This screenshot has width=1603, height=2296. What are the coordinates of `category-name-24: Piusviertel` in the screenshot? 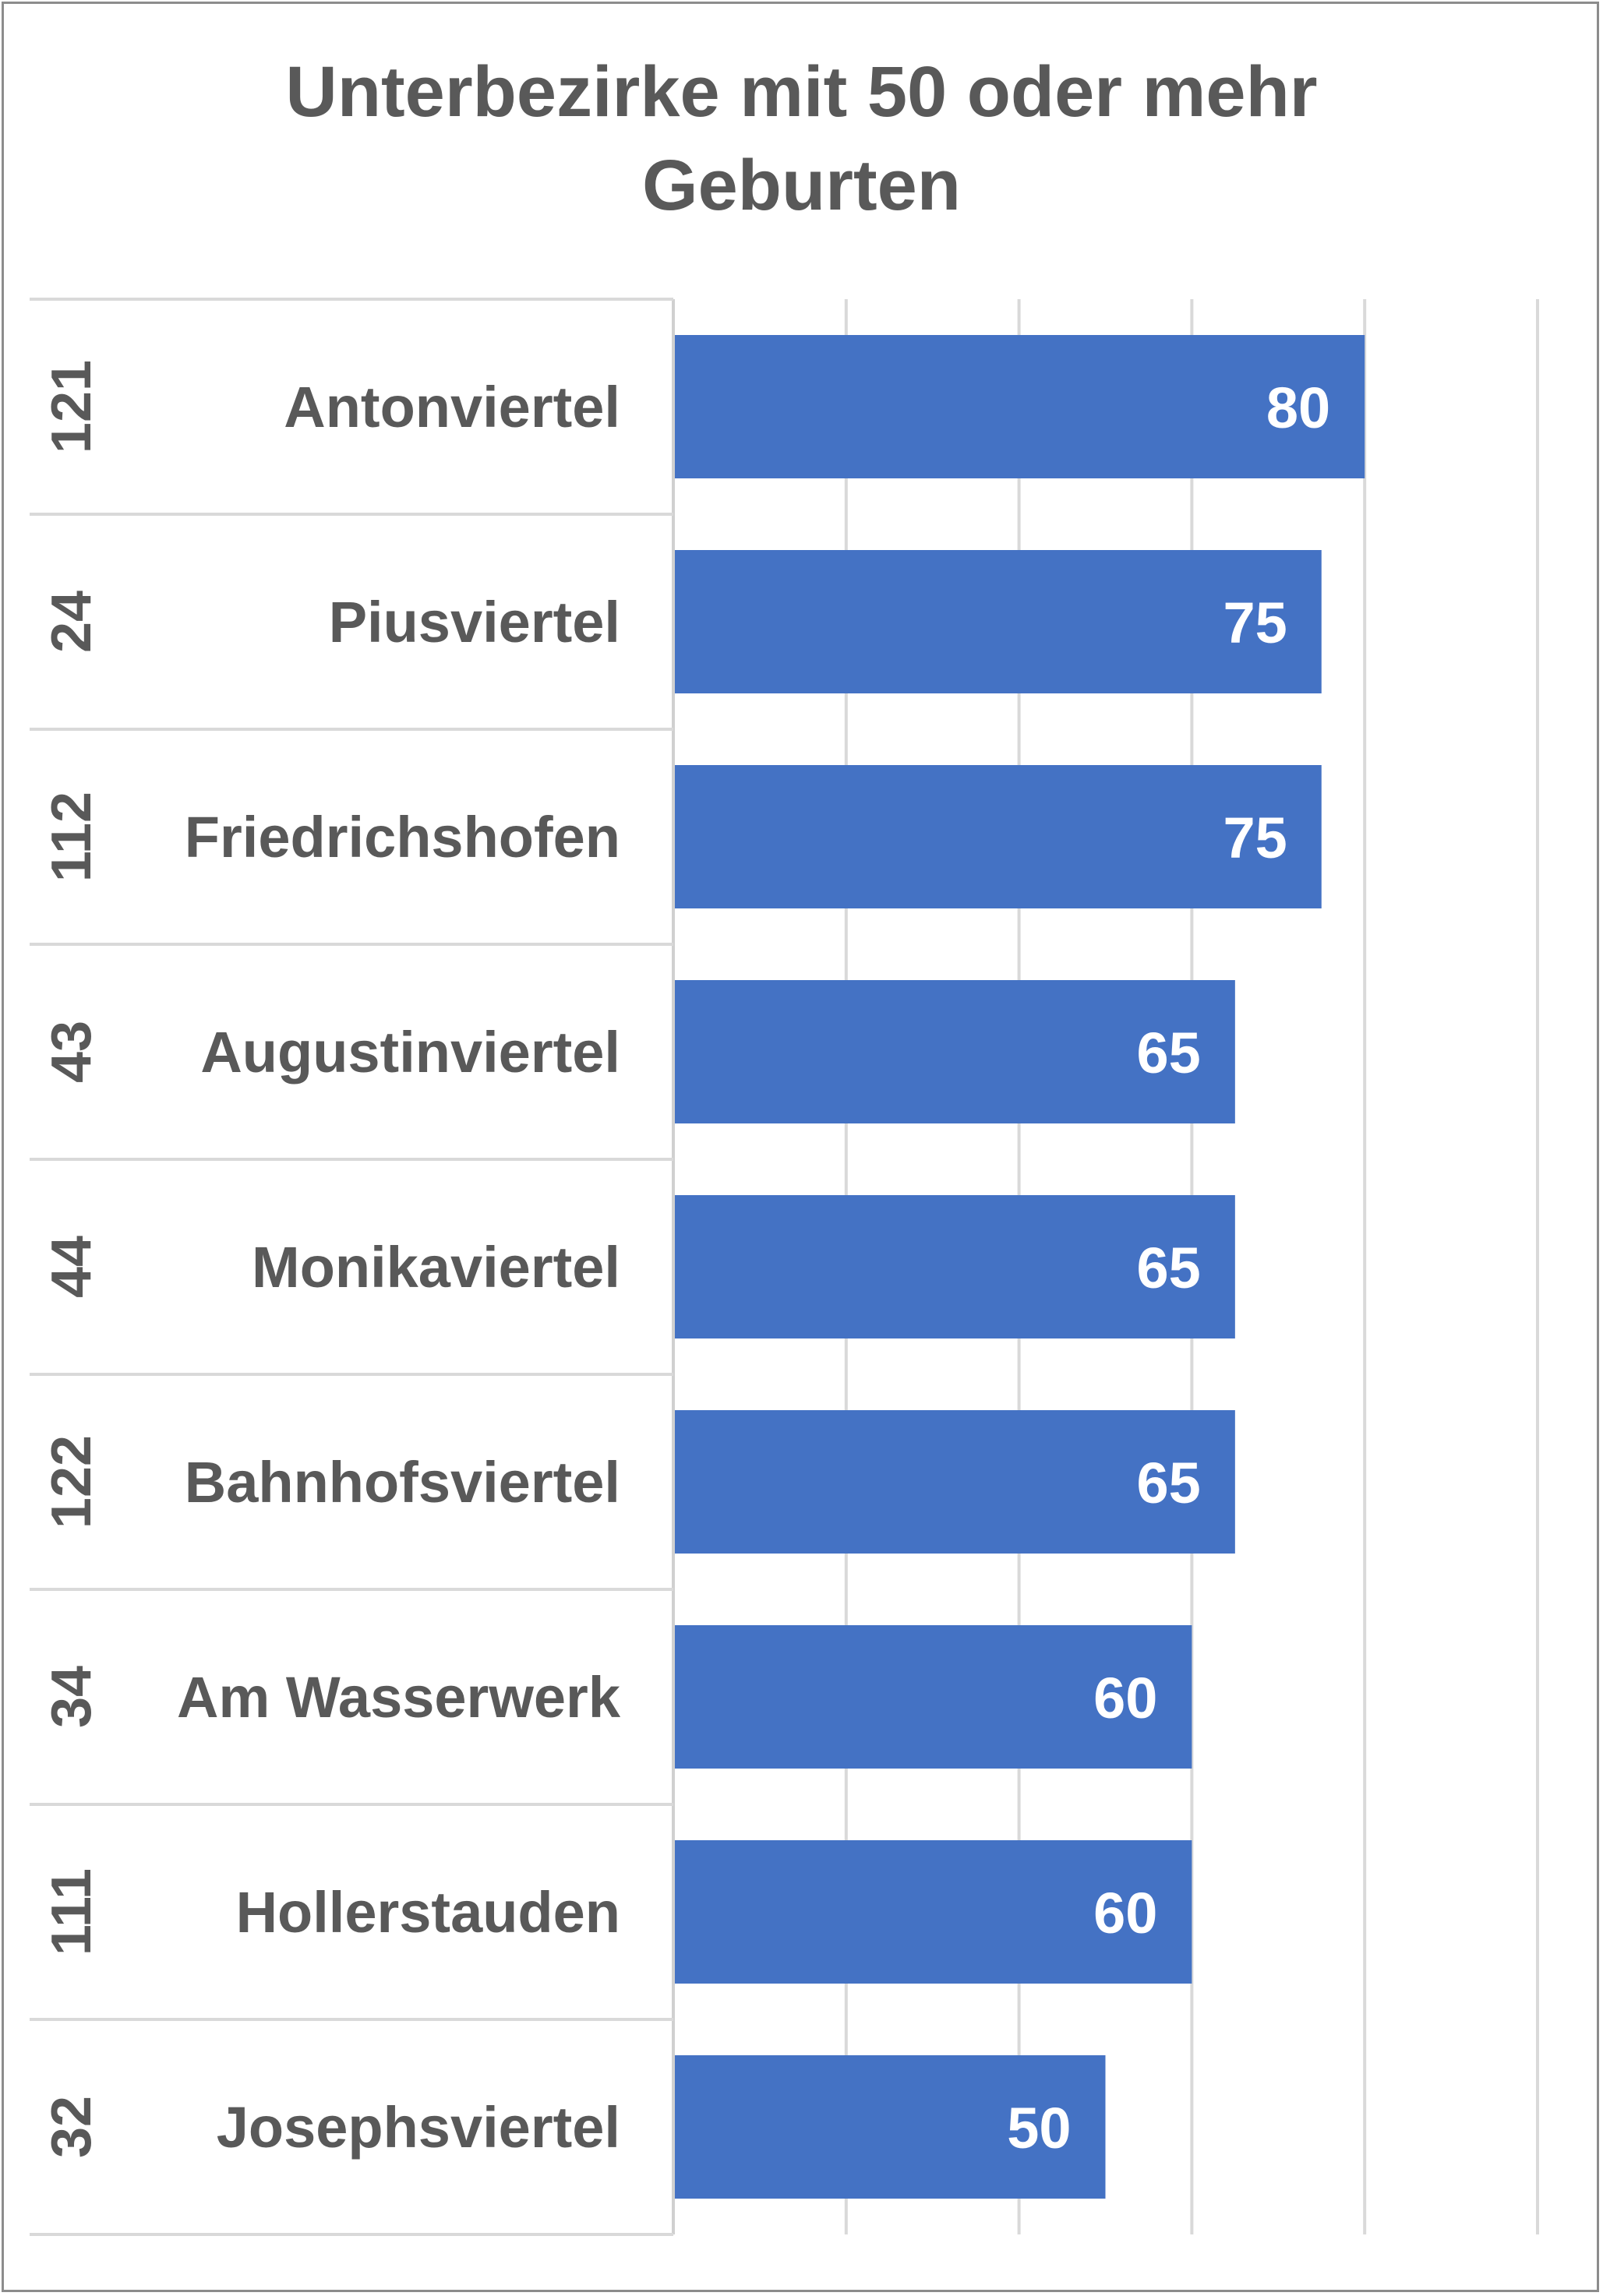 It's located at (474, 622).